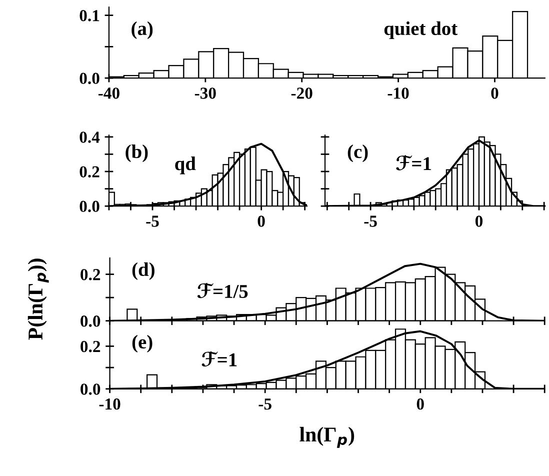 The image size is (549, 476). What do you see at coordinates (185, 165) in the screenshot?
I see `annotation: qd` at bounding box center [185, 165].